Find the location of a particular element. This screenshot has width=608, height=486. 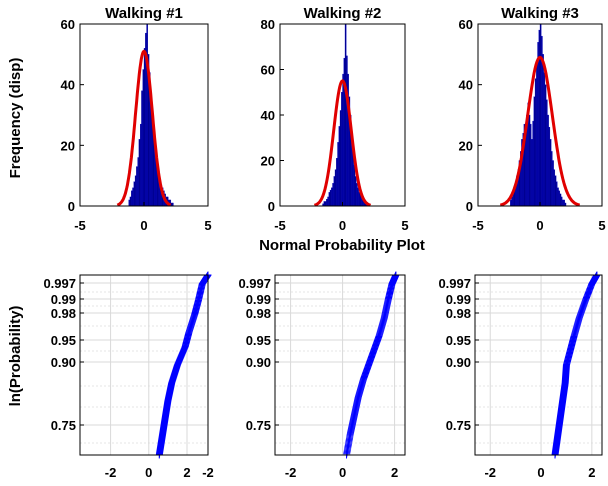

y-tick-label: 0.95 is located at coordinates (458, 340).